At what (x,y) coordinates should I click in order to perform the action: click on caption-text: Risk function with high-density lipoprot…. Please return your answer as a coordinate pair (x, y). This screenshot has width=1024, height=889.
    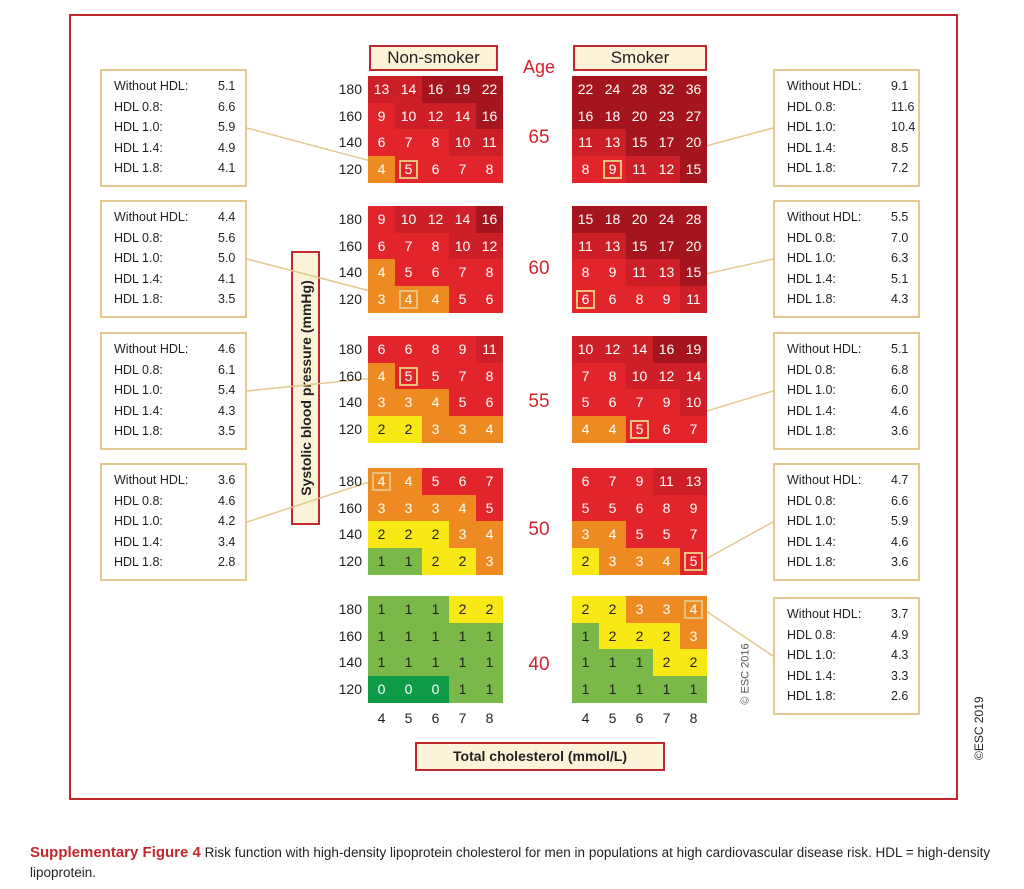
    Looking at the image, I should click on (510, 862).